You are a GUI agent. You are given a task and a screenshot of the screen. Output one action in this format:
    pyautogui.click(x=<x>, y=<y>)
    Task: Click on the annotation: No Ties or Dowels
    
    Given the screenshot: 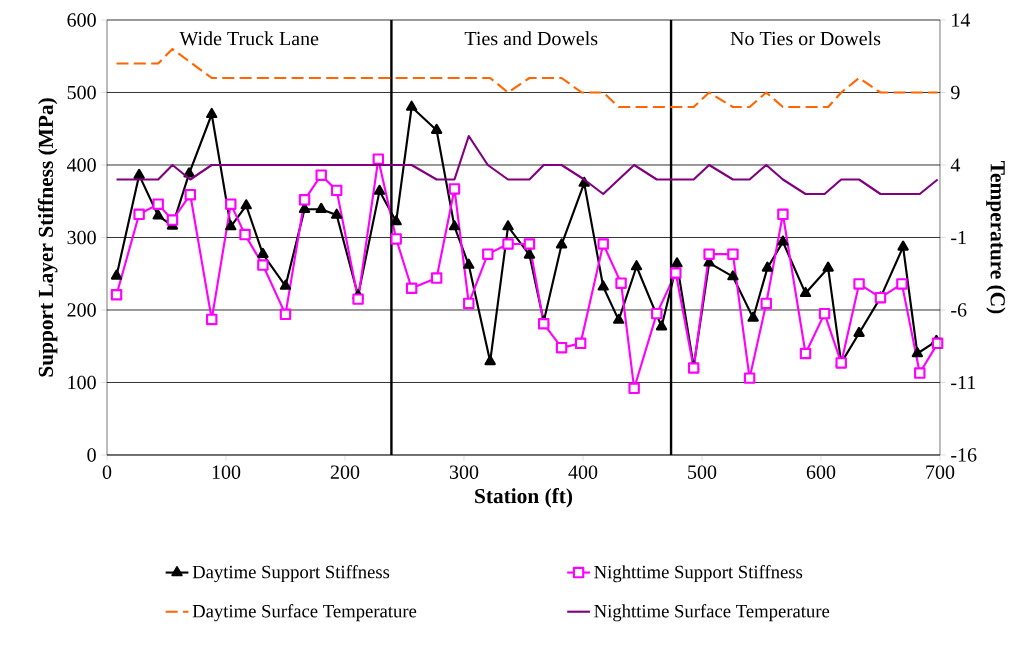 What is the action you would take?
    pyautogui.click(x=805, y=38)
    